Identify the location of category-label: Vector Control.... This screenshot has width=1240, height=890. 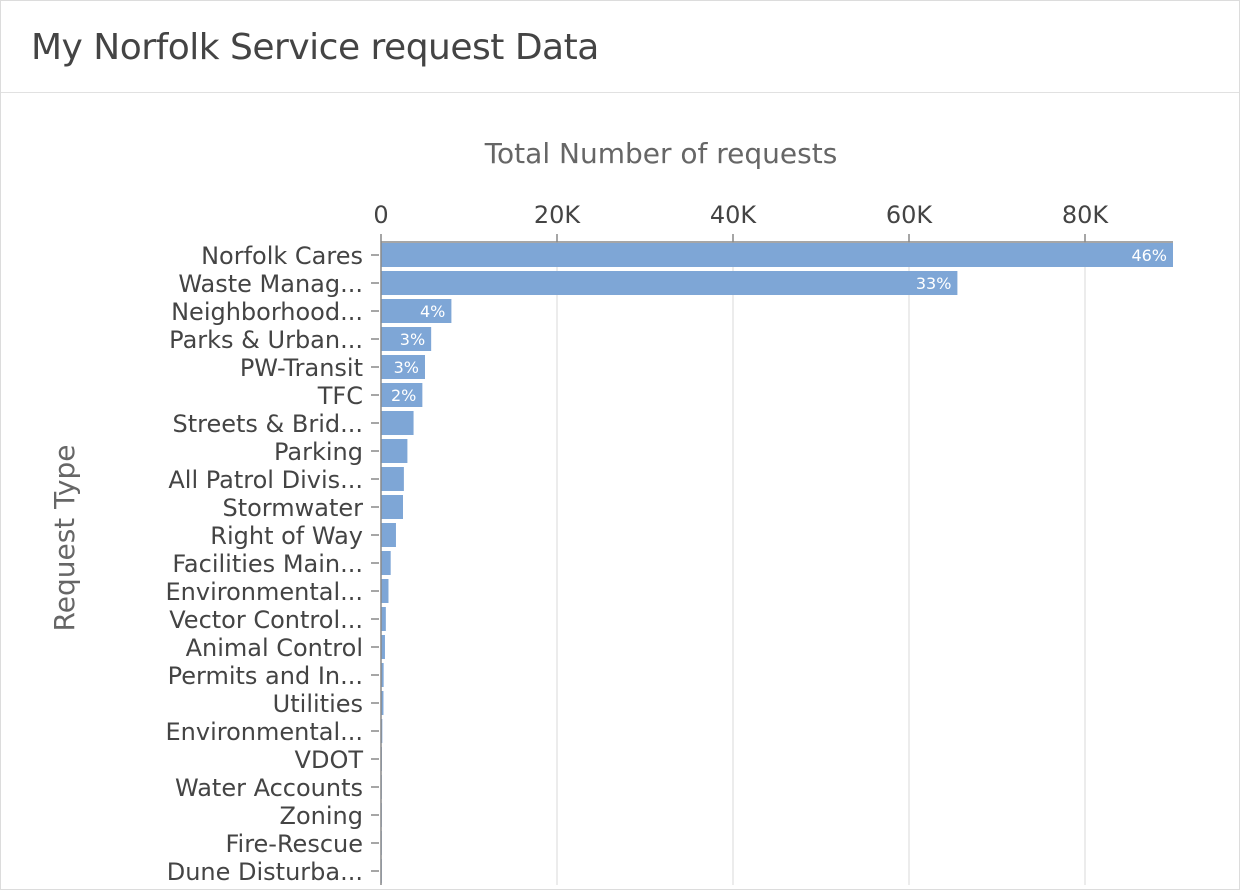
(266, 620).